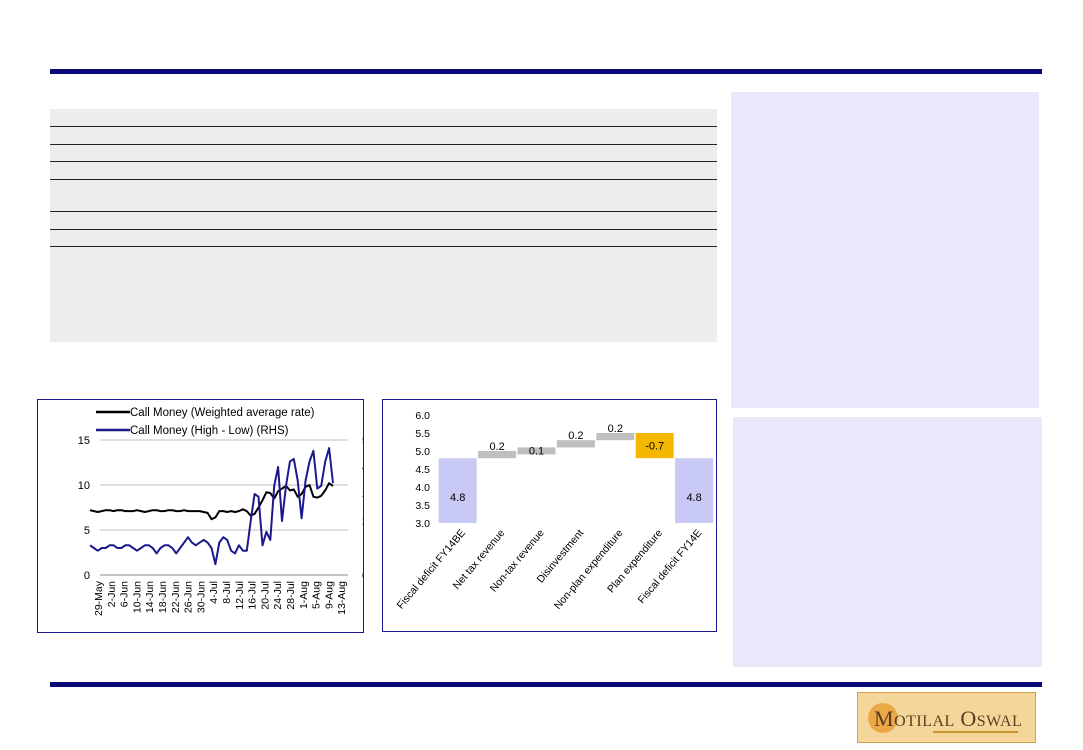 The width and height of the screenshot is (1083, 750). I want to click on x-tick-label: 20-Jul, so click(265, 595).